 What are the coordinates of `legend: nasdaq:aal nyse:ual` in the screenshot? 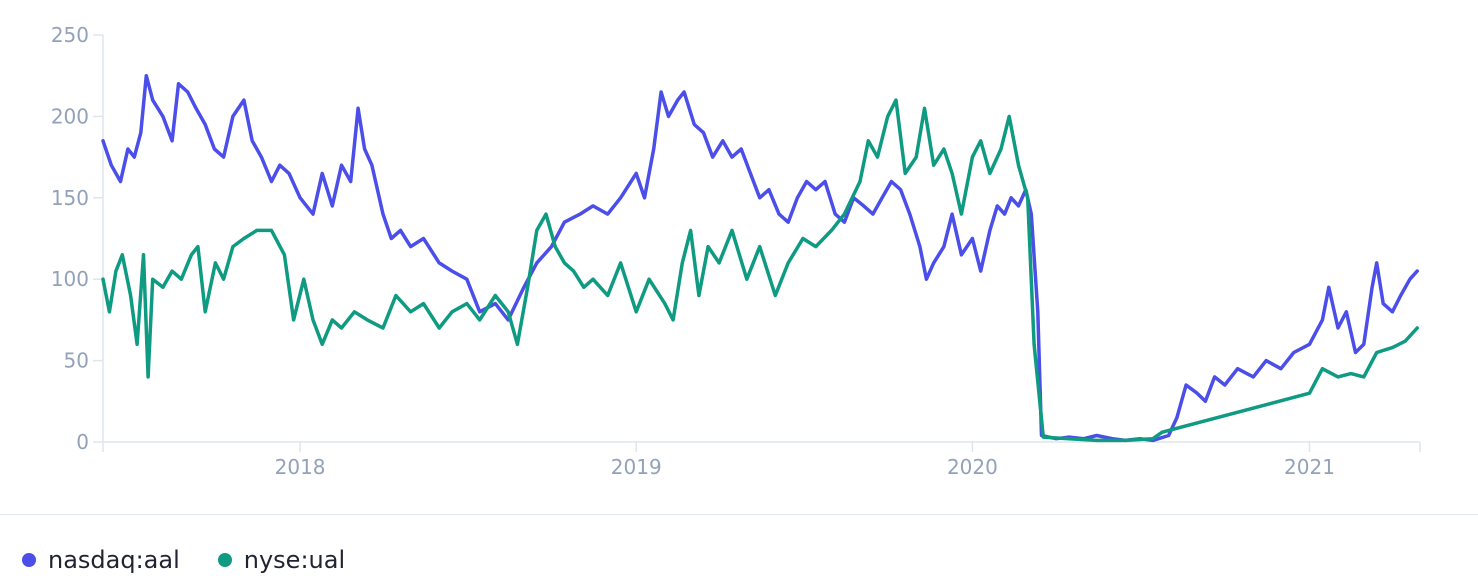 It's located at (183, 560).